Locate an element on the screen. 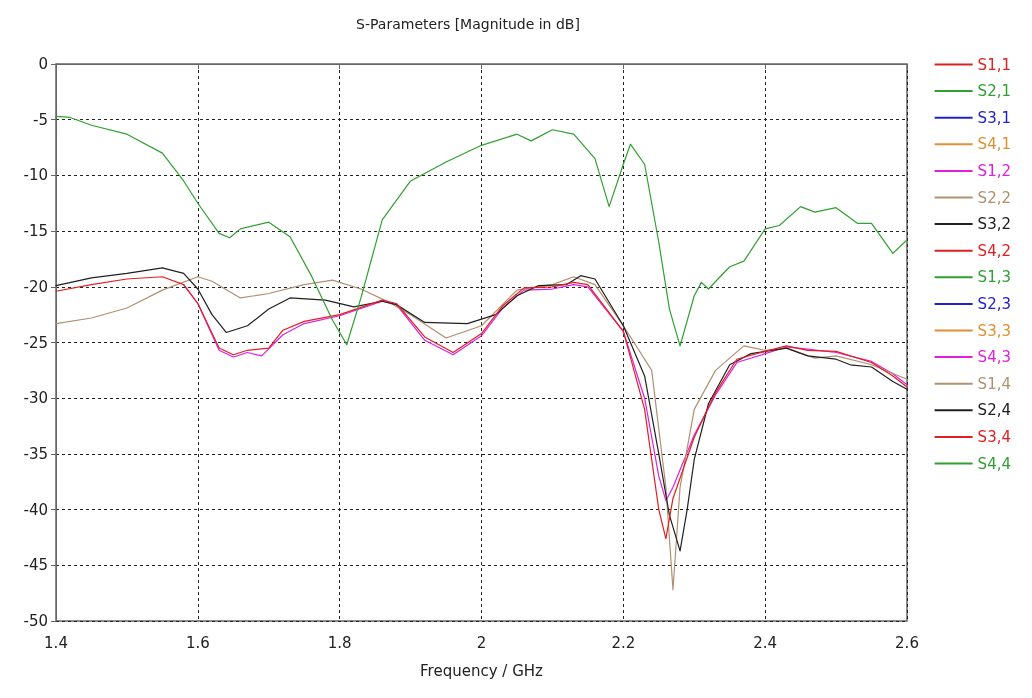  y-tick-label: -20 is located at coordinates (35, 286).